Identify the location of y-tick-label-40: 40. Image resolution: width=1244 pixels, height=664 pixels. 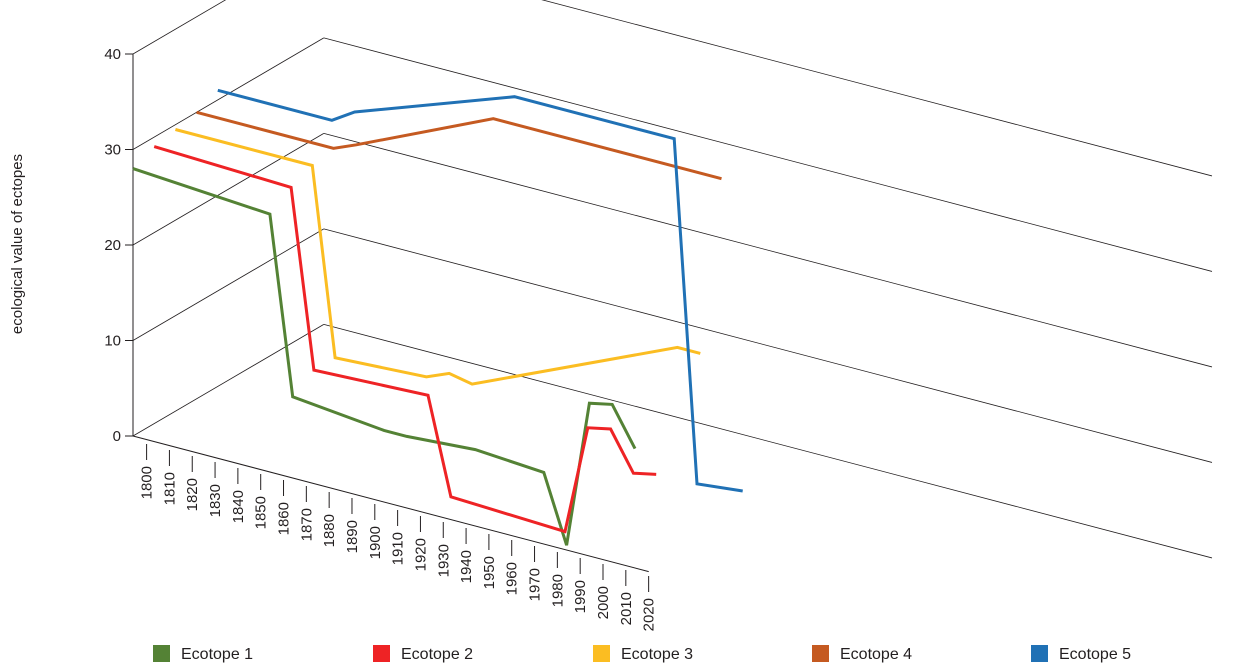
(112, 54).